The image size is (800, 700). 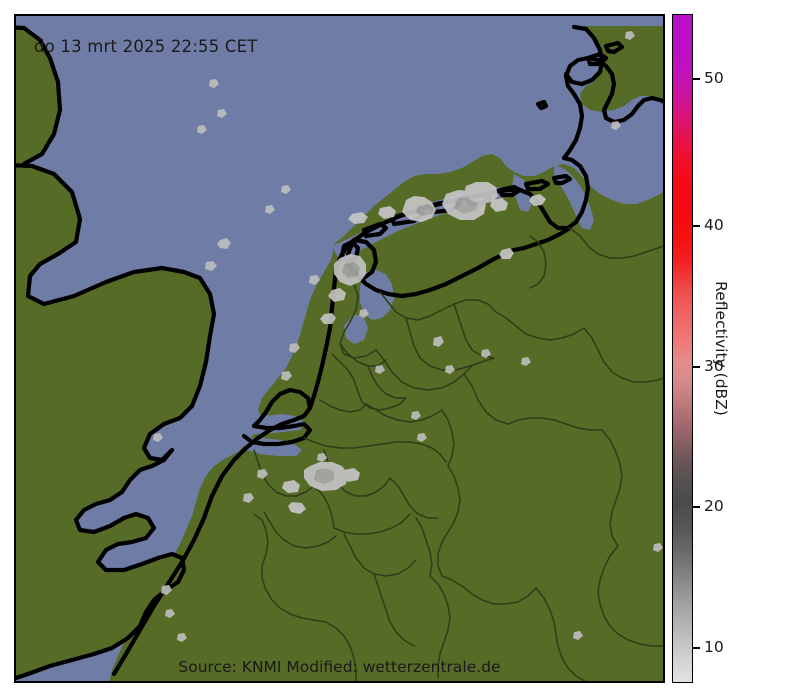 I want to click on coast-ne-england, so click(x=39, y=96).